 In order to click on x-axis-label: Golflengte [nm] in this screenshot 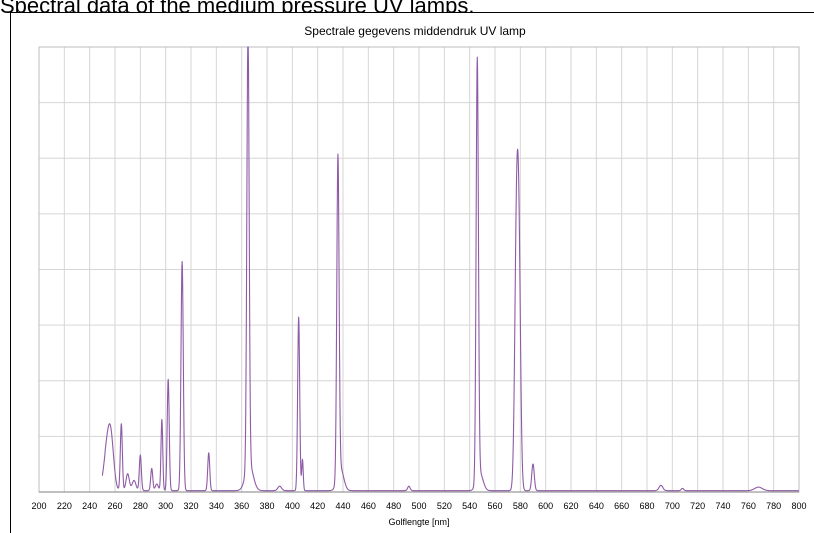, I will do `click(418, 522)`.